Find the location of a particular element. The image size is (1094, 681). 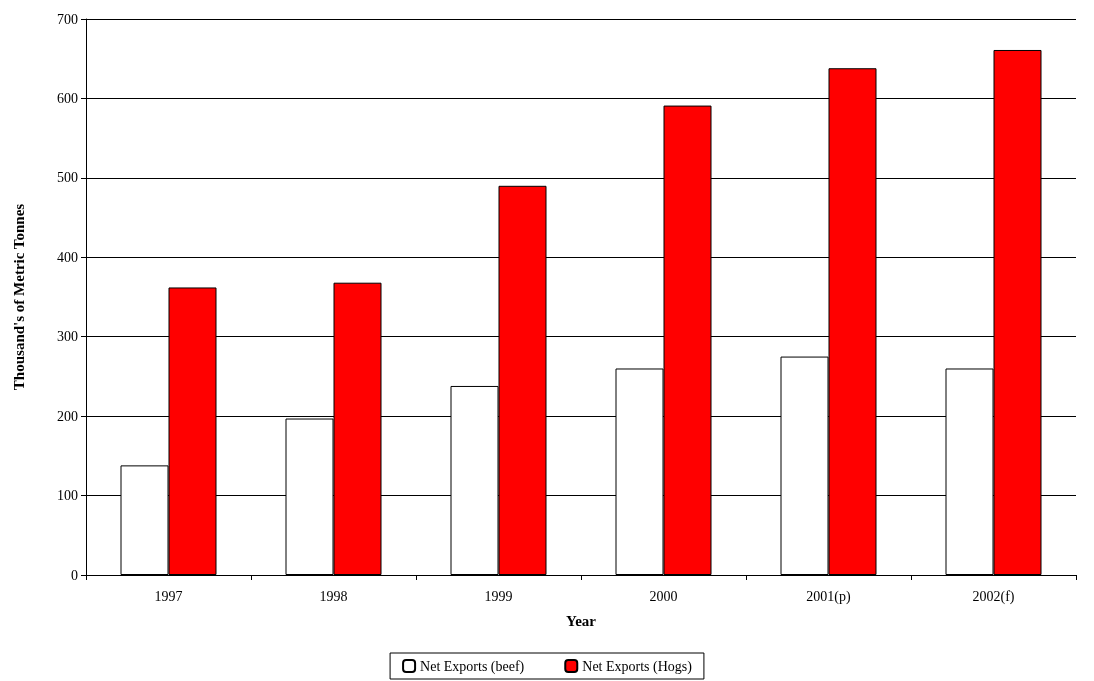

legend-label: Net Exports (beef) is located at coordinates (472, 666).